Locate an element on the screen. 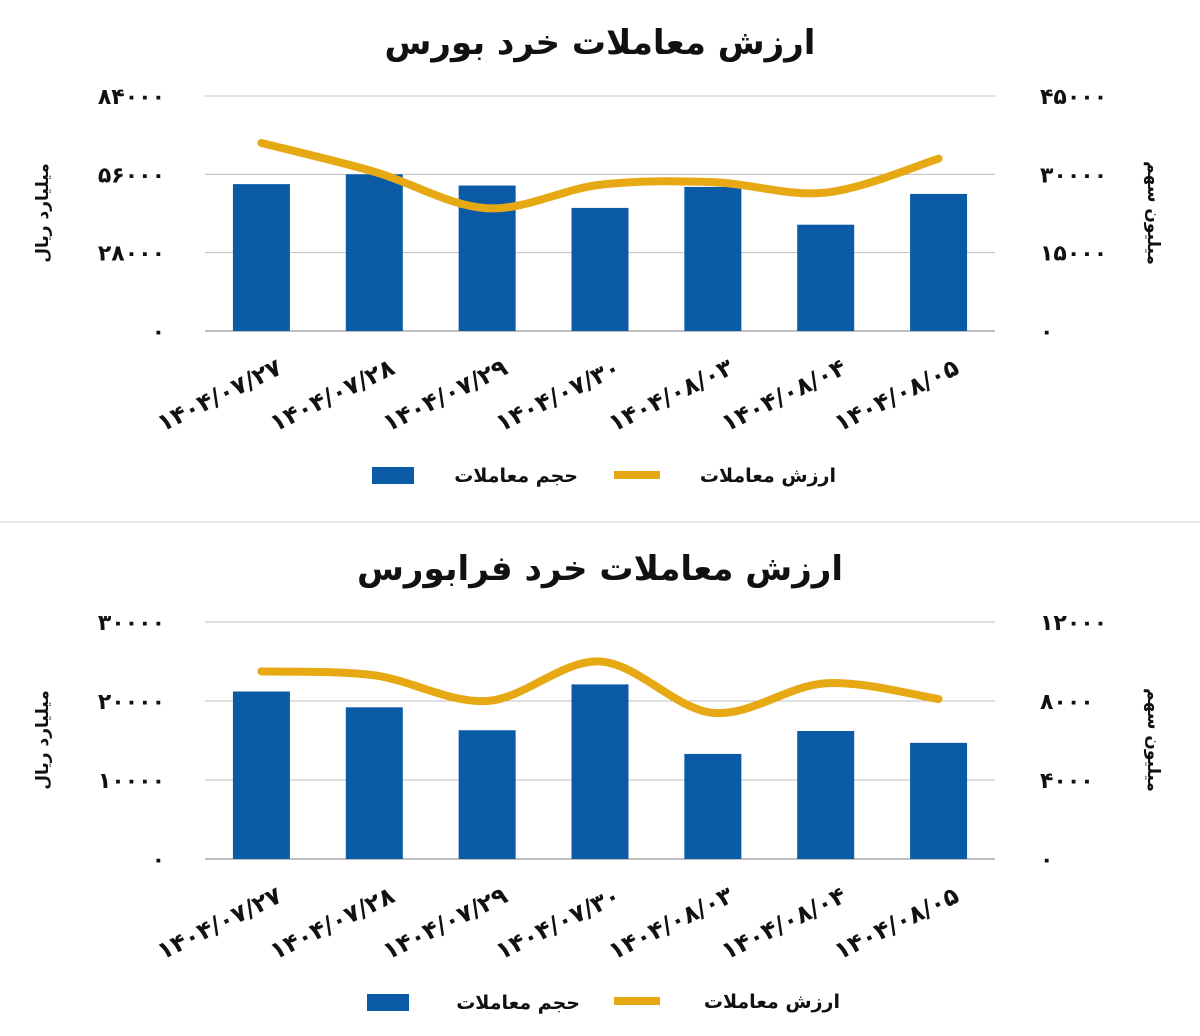 The width and height of the screenshot is (1200, 1036). chart-title: ارزش معاملات خرد فرابورس is located at coordinates (600, 569).